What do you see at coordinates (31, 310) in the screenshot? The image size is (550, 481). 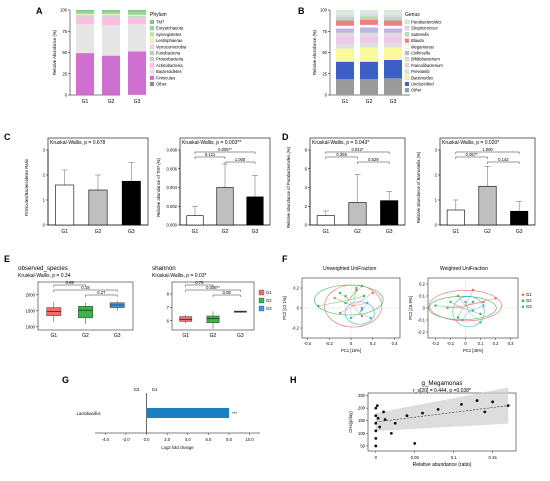 I see `y-tick-label: 1500` at bounding box center [31, 310].